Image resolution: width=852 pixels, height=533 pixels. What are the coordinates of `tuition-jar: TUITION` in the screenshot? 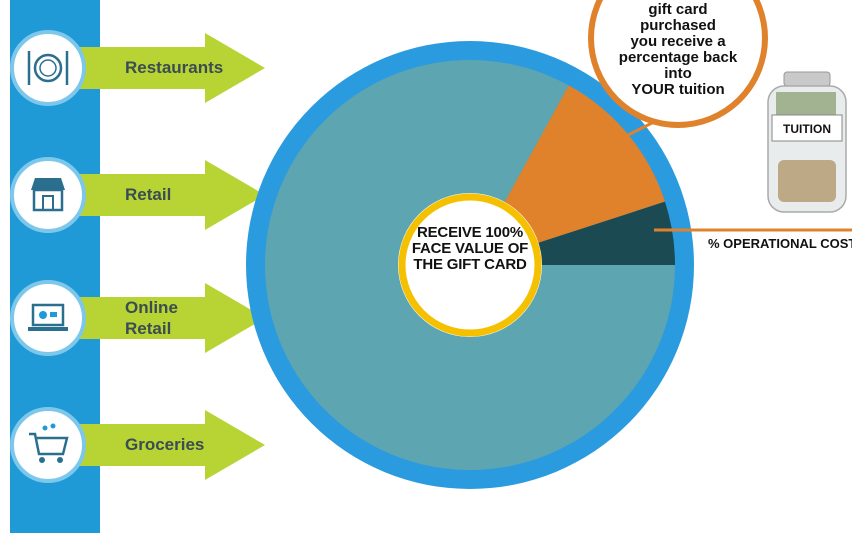 It's located at (807, 142).